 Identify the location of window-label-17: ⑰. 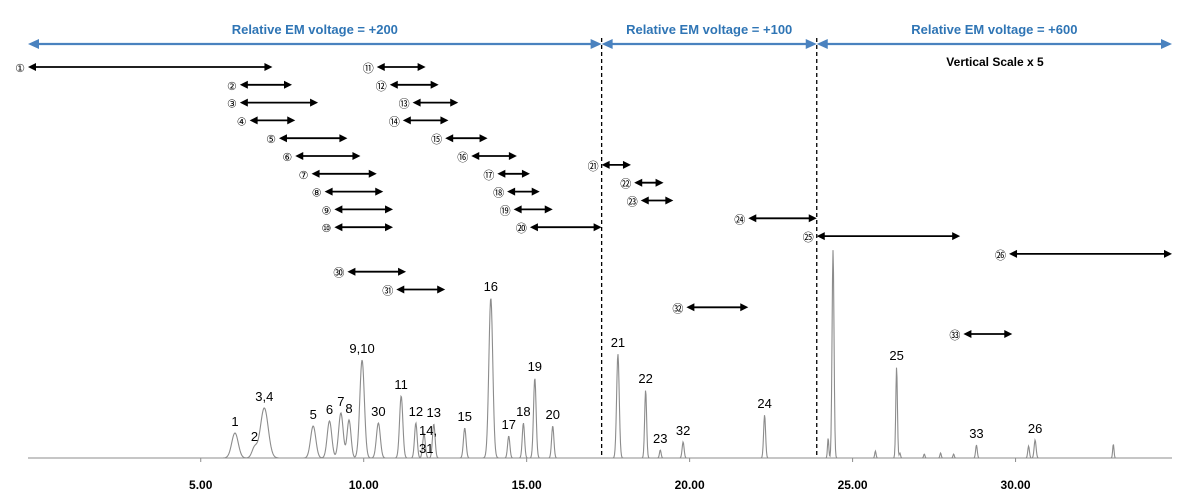
(488, 175).